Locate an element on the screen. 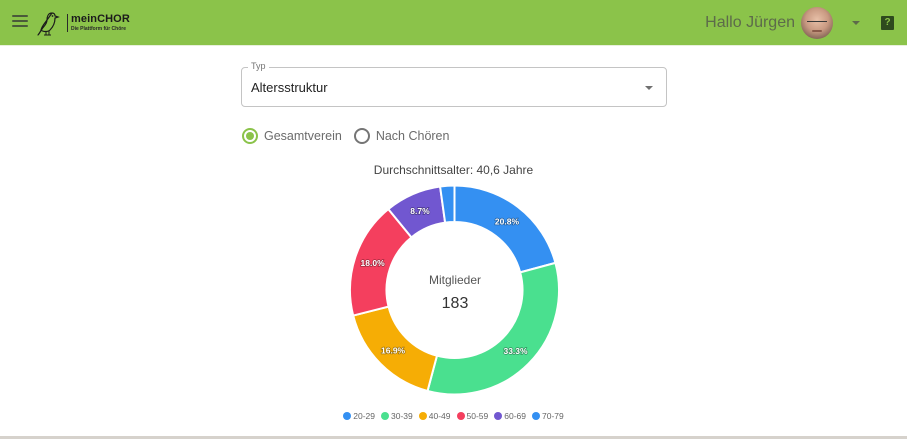 The width and height of the screenshot is (907, 439). legend-item-60-69: 60-69 is located at coordinates (510, 416).